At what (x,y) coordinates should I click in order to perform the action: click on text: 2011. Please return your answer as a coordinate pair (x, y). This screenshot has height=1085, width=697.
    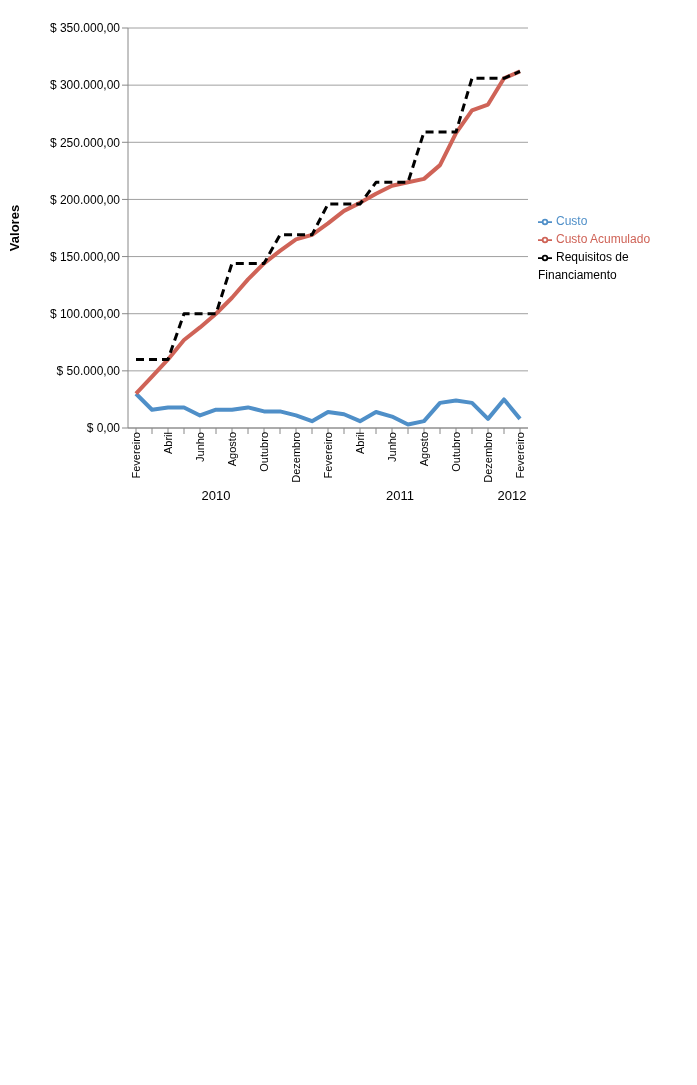
    Looking at the image, I should click on (400, 495).